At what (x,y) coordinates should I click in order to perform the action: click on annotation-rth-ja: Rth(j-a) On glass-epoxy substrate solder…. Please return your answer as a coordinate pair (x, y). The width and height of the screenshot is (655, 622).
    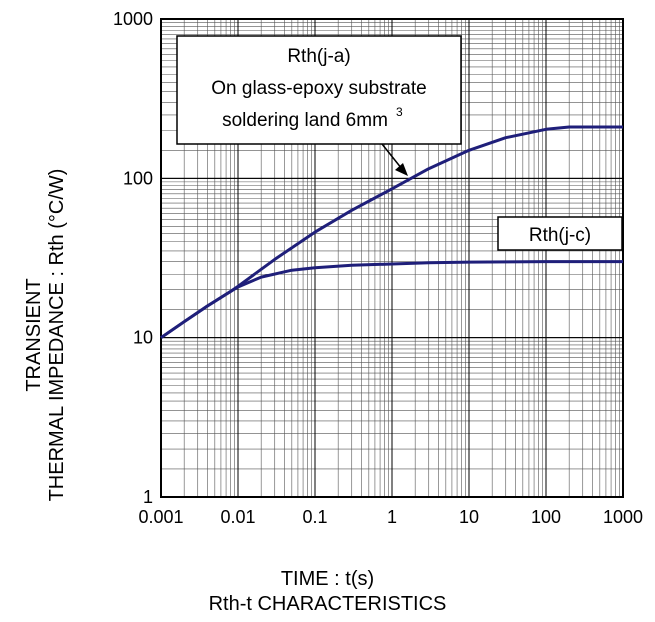
    Looking at the image, I should click on (319, 105).